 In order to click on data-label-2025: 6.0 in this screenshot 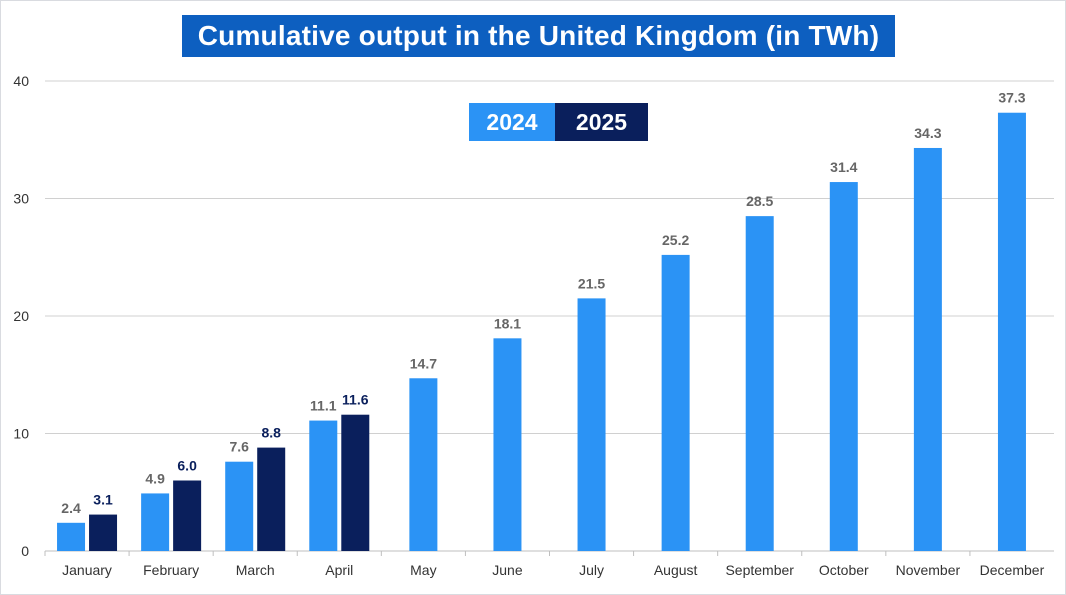, I will do `click(187, 466)`.